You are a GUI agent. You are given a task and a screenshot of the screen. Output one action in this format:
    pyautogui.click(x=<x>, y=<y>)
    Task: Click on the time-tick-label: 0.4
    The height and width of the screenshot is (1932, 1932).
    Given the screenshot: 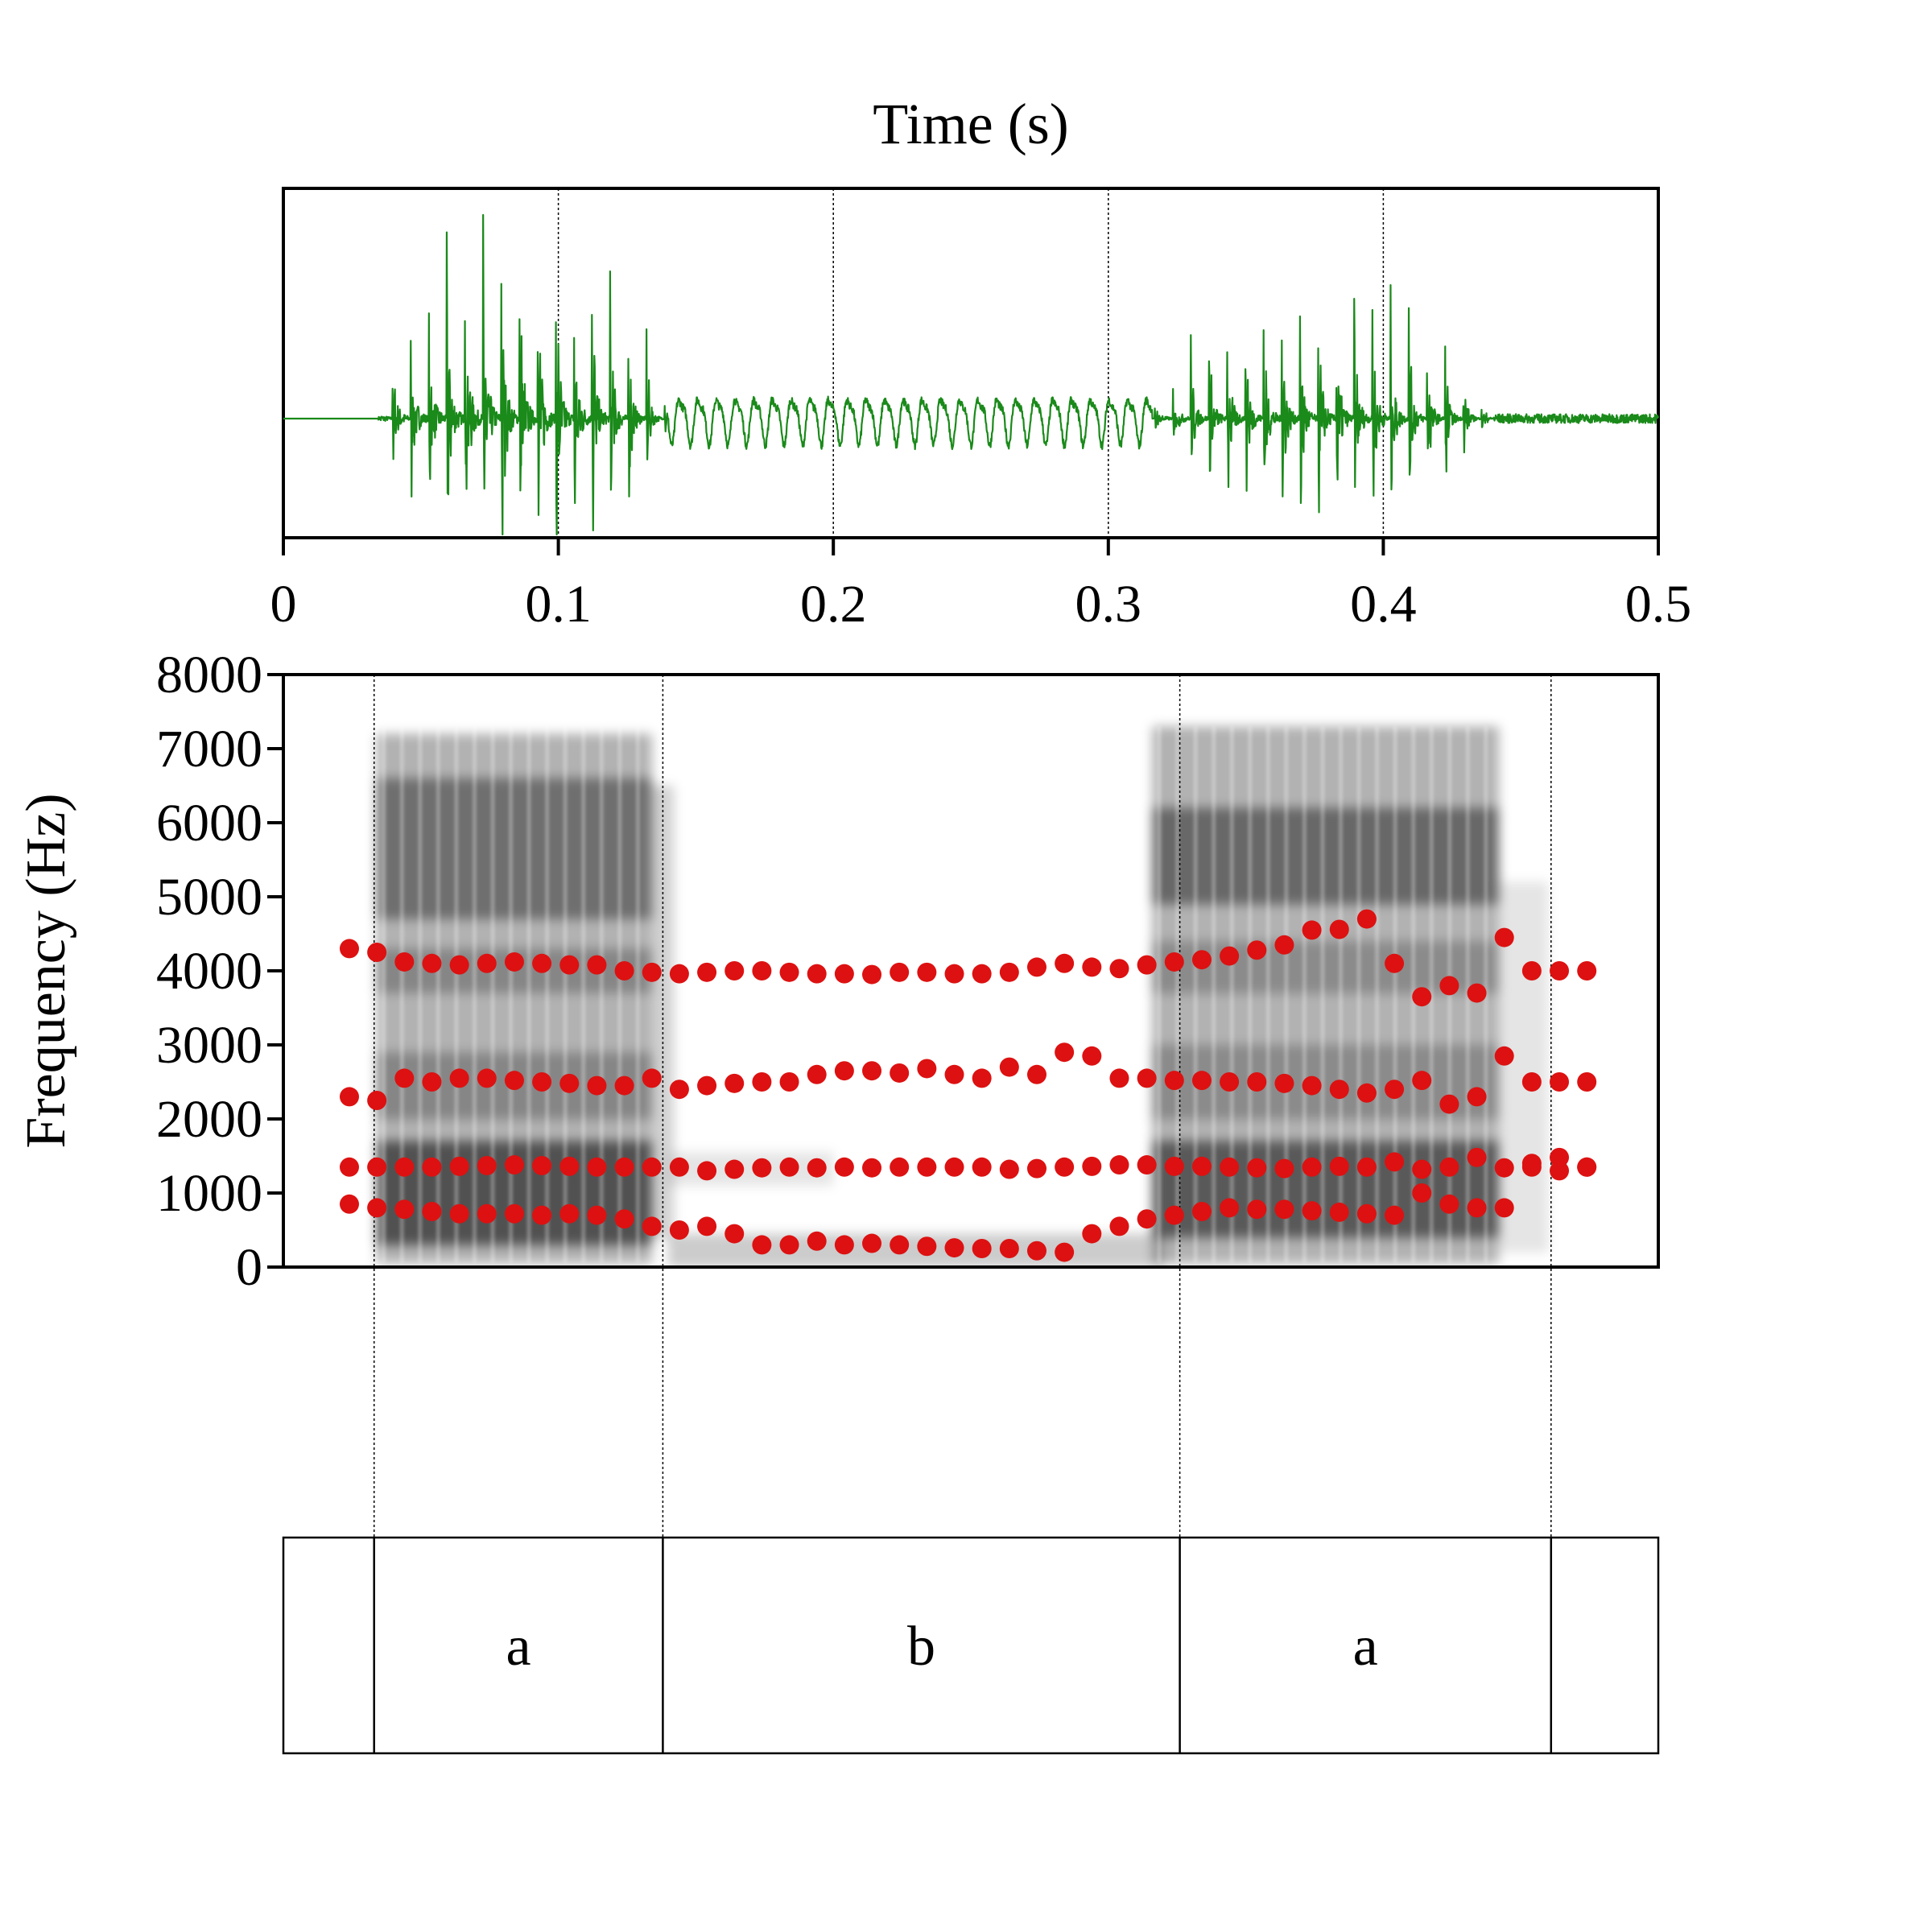 What is the action you would take?
    pyautogui.click(x=1383, y=604)
    